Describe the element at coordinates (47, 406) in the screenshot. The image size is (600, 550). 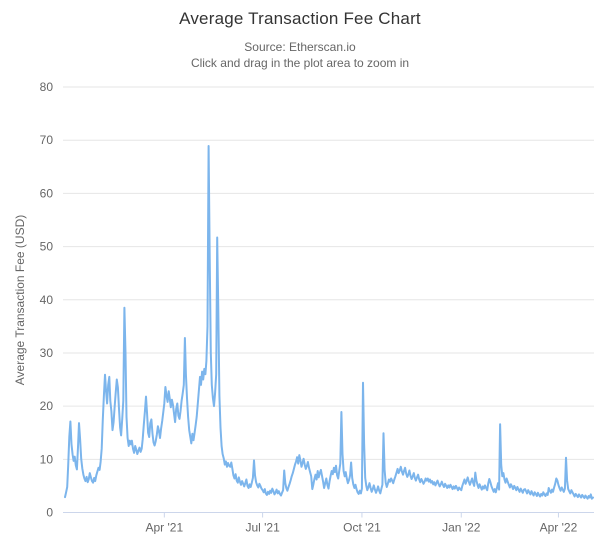
I see `y-axis-label: 20` at that location.